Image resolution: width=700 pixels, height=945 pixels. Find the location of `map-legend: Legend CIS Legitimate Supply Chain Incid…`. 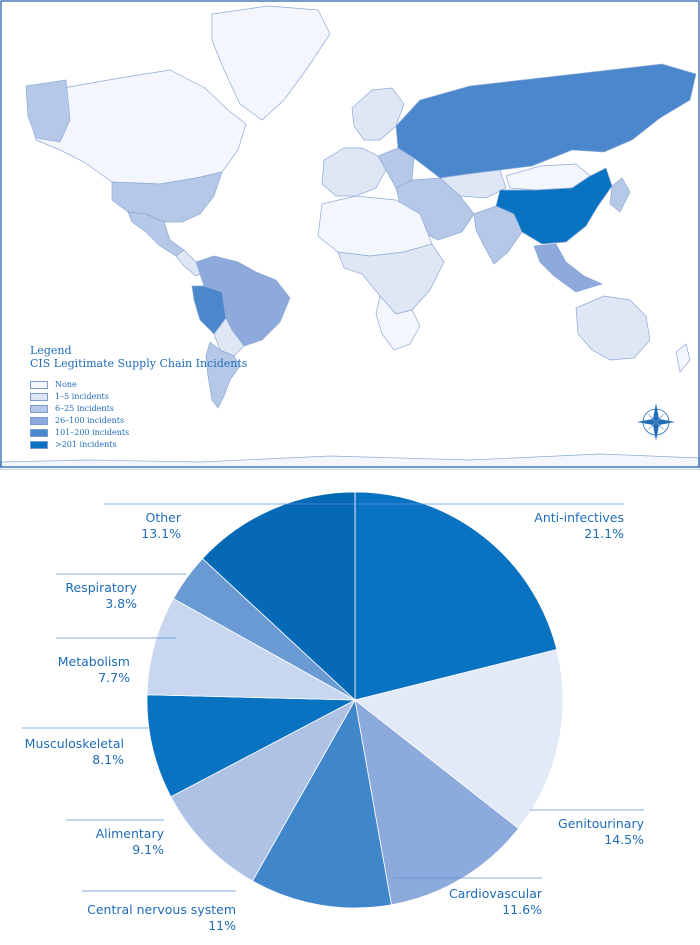

map-legend: Legend CIS Legitimate Supply Chain Incid… is located at coordinates (138, 397).